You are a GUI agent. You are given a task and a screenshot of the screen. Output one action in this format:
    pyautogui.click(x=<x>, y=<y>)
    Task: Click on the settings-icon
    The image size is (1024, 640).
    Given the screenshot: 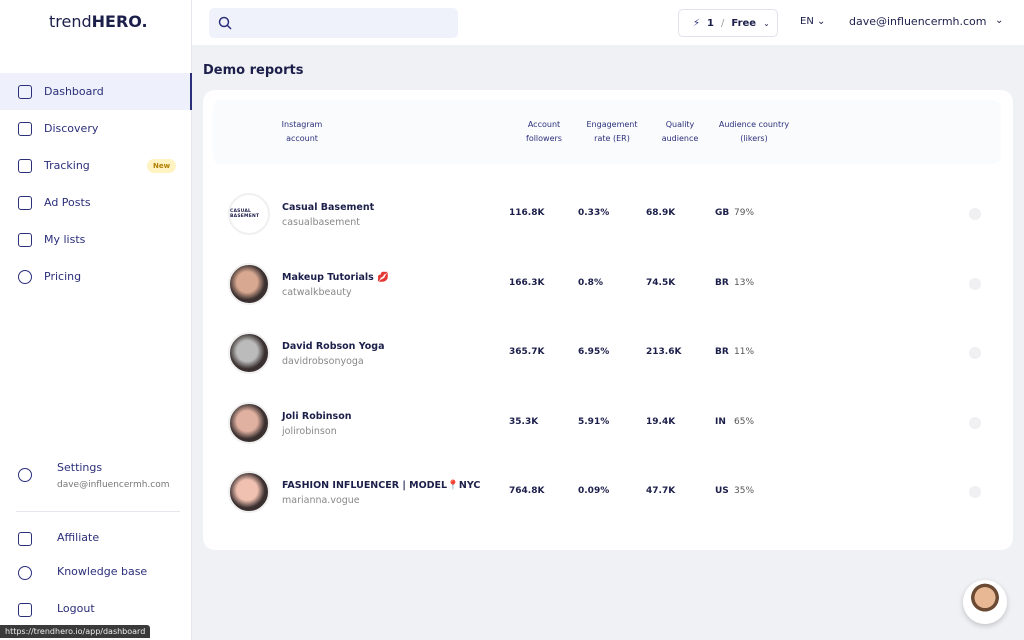 What is the action you would take?
    pyautogui.click(x=25, y=475)
    